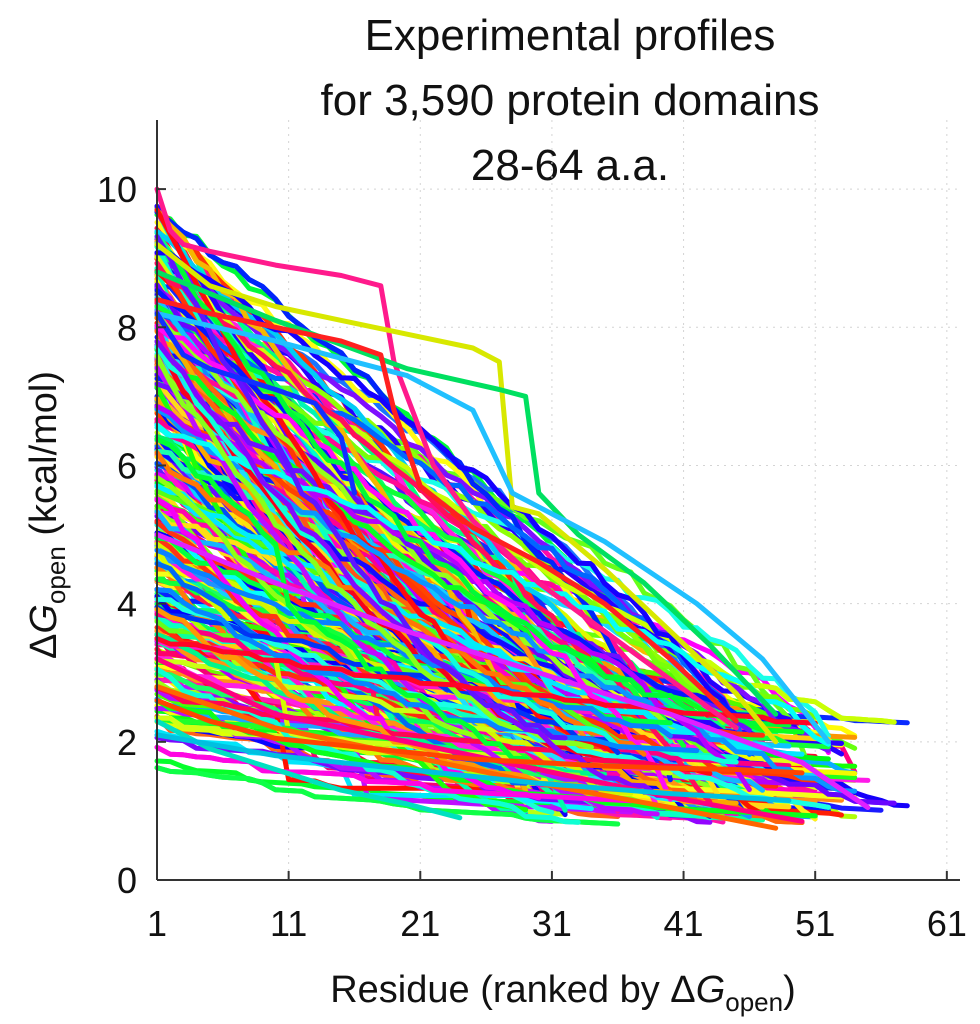 This screenshot has width=980, height=1024. I want to click on x-tick-label: 31, so click(552, 923).